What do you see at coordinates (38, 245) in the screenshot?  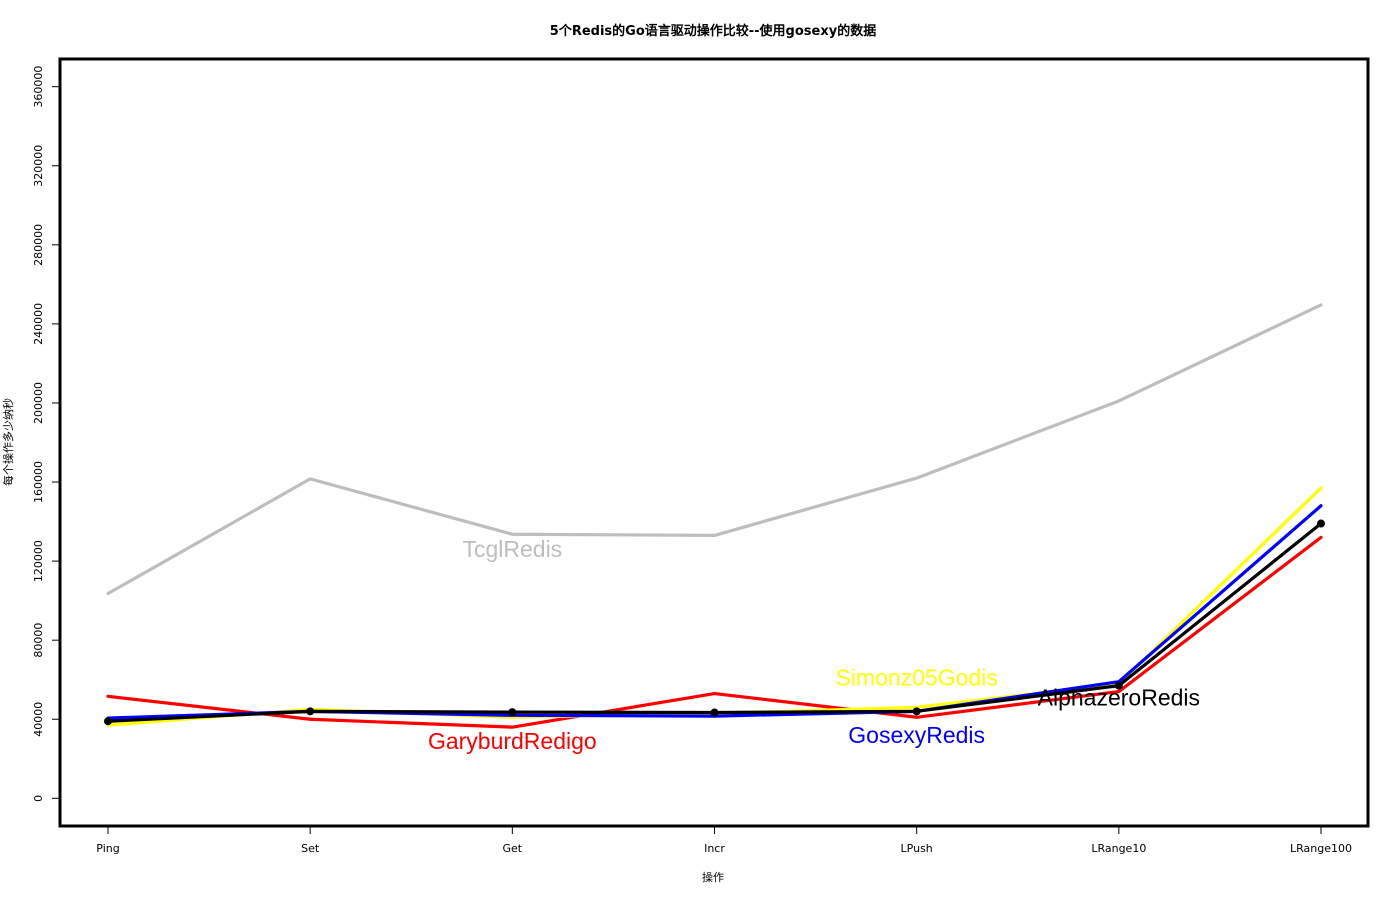 I see `y-tick-label: 280000` at bounding box center [38, 245].